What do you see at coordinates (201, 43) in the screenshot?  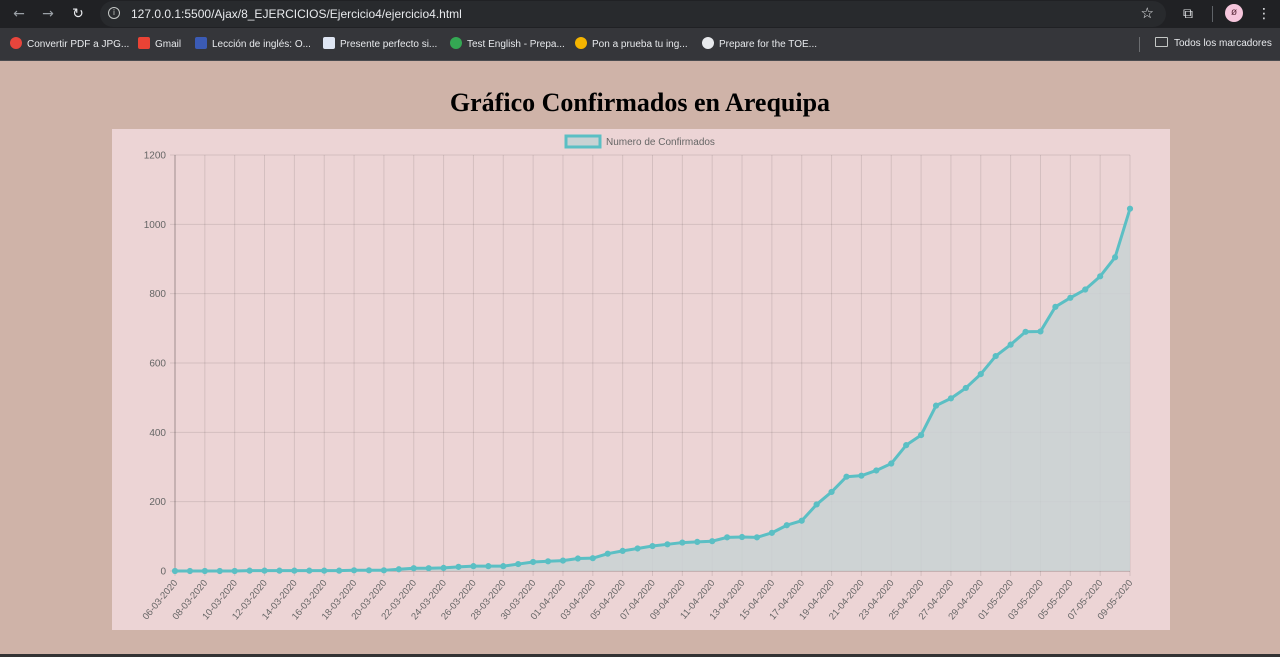 I see `flag-icon` at bounding box center [201, 43].